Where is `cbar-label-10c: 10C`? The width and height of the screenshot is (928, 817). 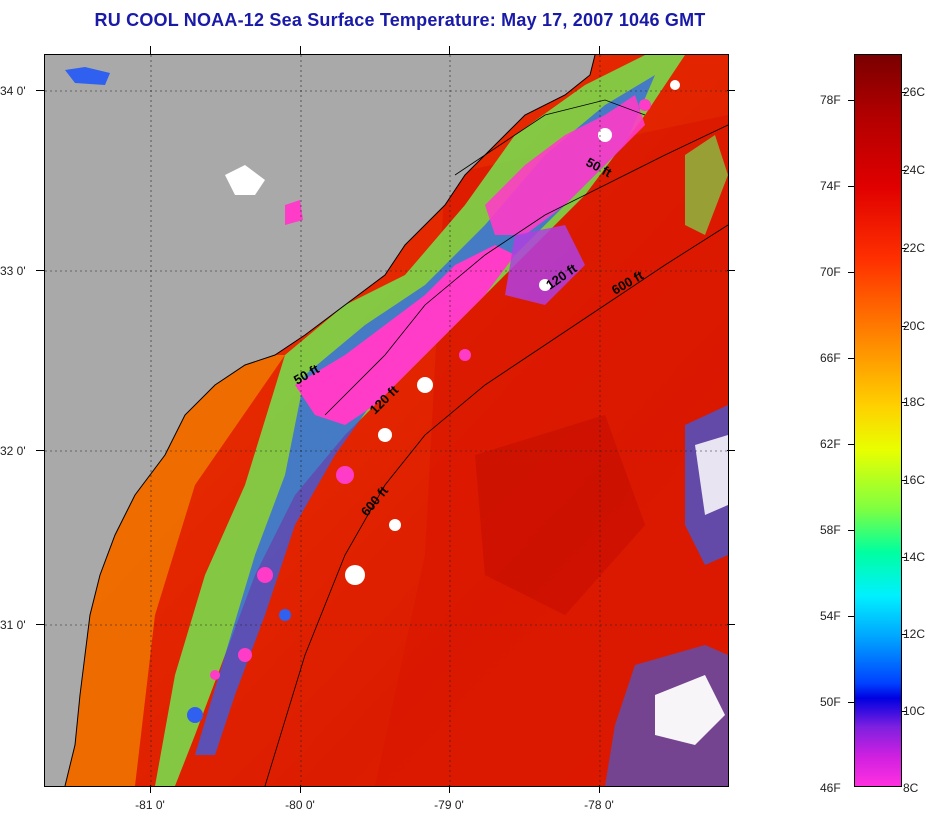
cbar-label-10c: 10C is located at coordinates (914, 711).